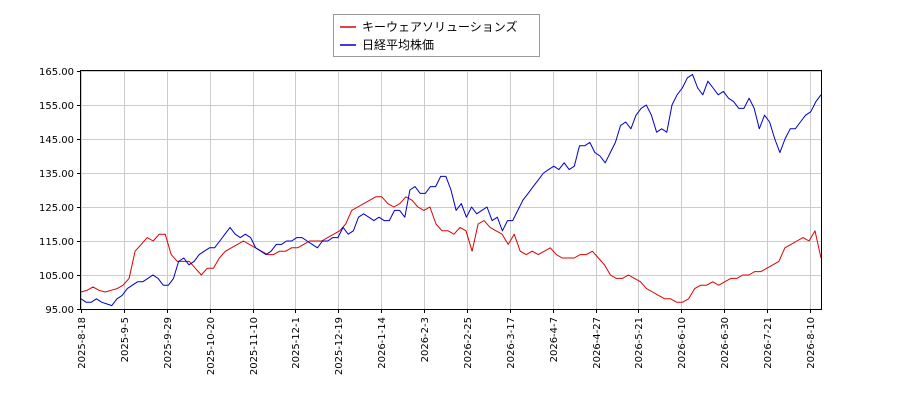 Image resolution: width=900 pixels, height=400 pixels. I want to click on x-tick-label: 2026-3-17, so click(511, 343).